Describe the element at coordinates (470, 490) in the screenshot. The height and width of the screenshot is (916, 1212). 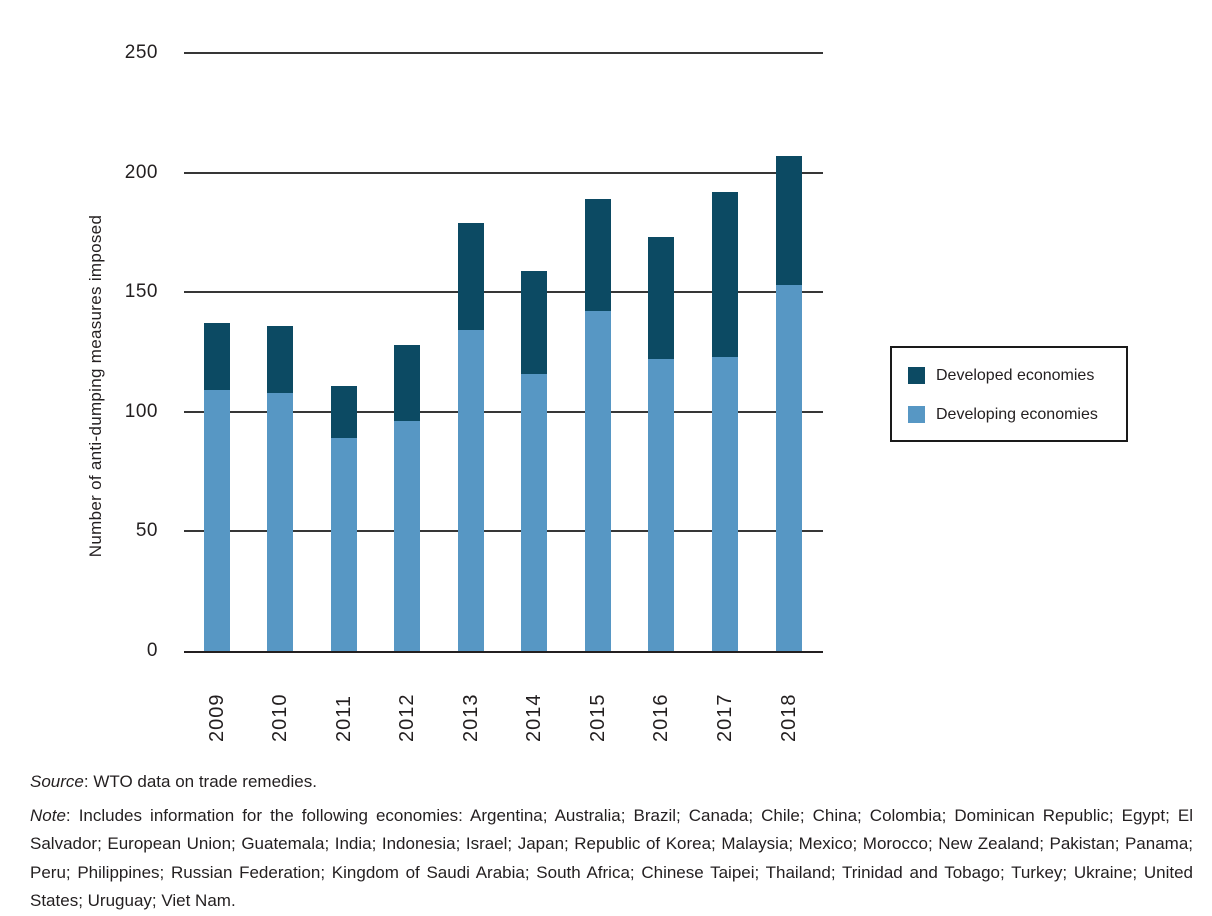
I see `bar-2013-developing` at that location.